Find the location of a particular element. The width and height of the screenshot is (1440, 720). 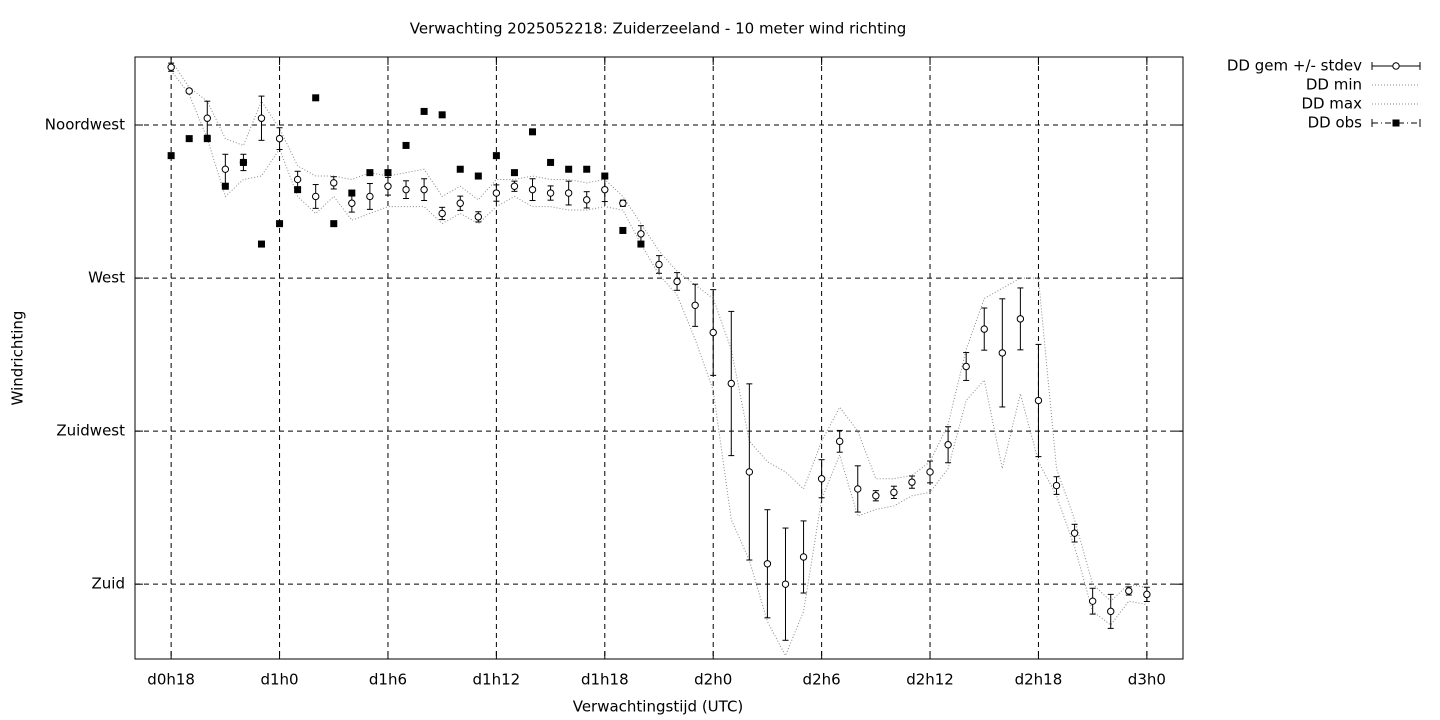

x-tick-label: d1h6 is located at coordinates (388, 680).